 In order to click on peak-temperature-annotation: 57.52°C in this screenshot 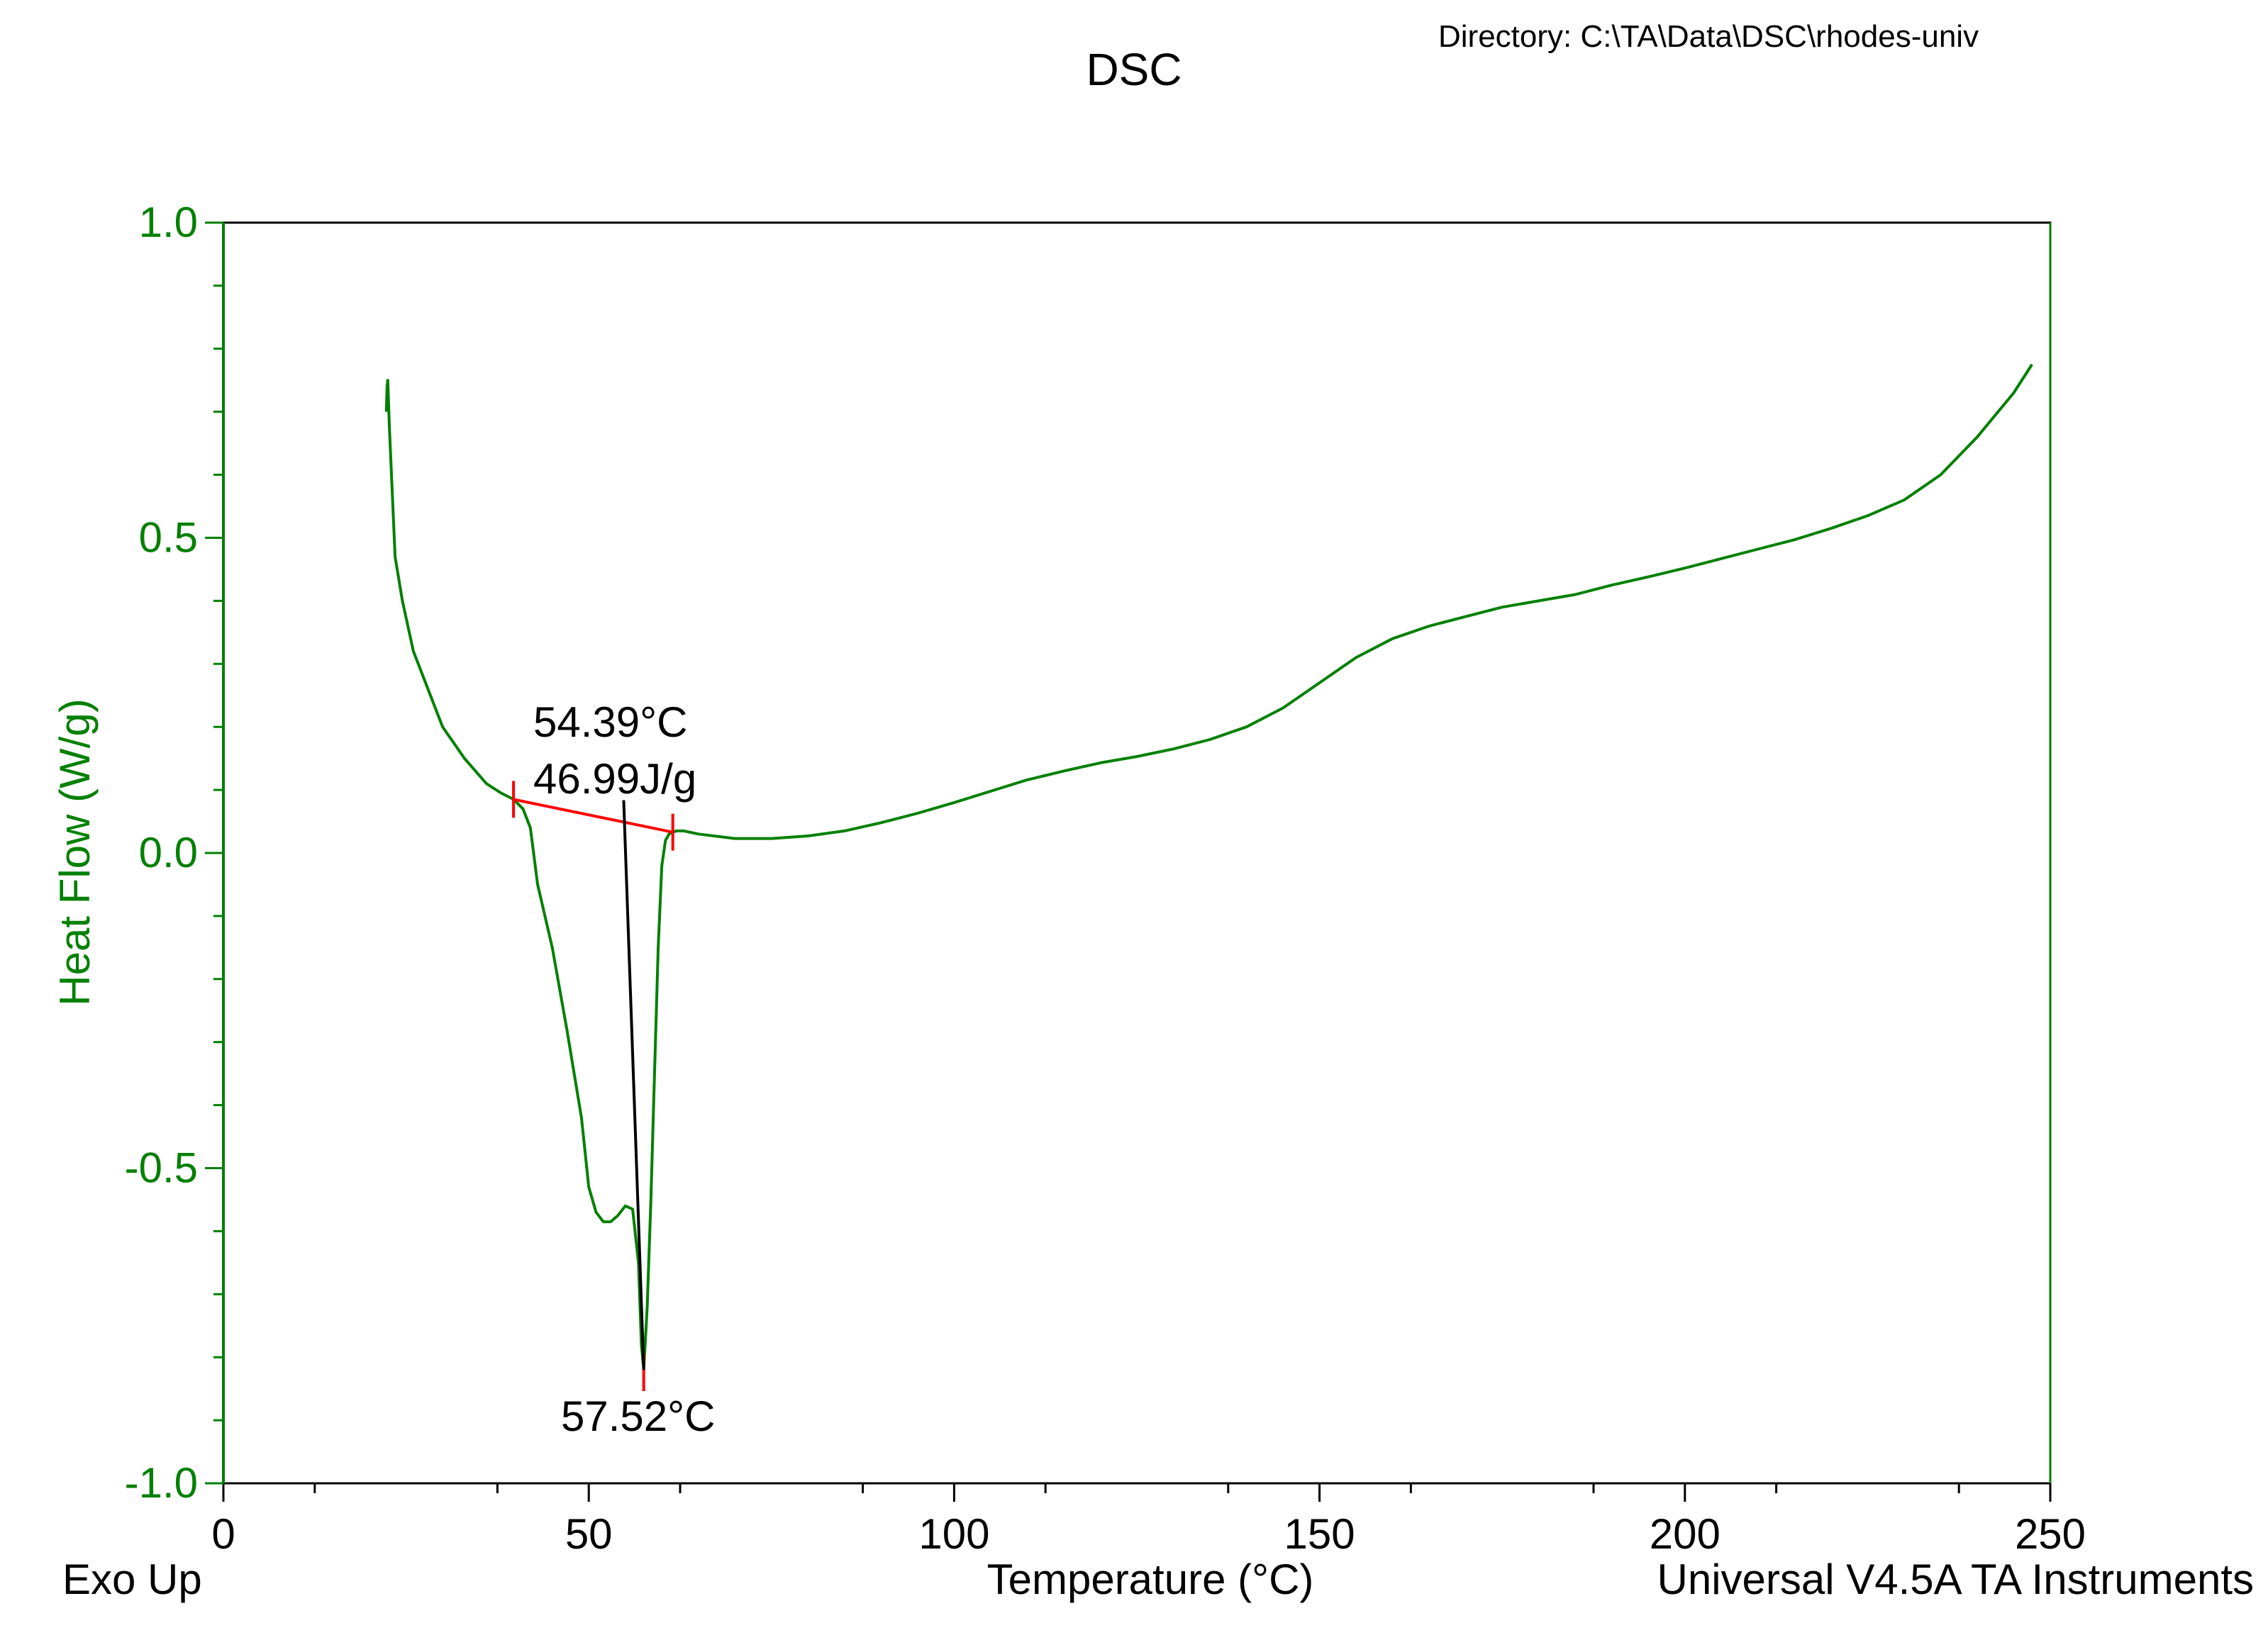, I will do `click(638, 1416)`.